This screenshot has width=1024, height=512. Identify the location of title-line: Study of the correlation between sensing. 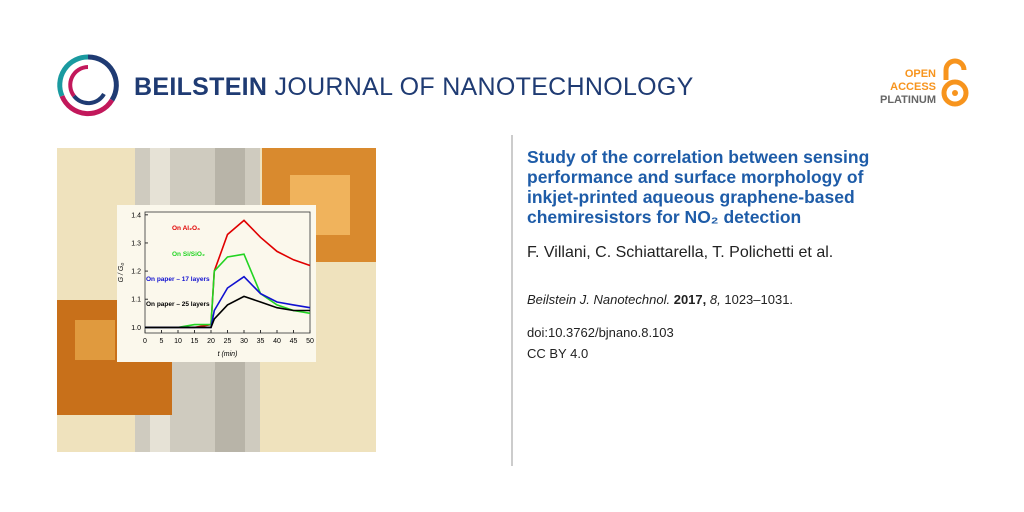
(698, 157).